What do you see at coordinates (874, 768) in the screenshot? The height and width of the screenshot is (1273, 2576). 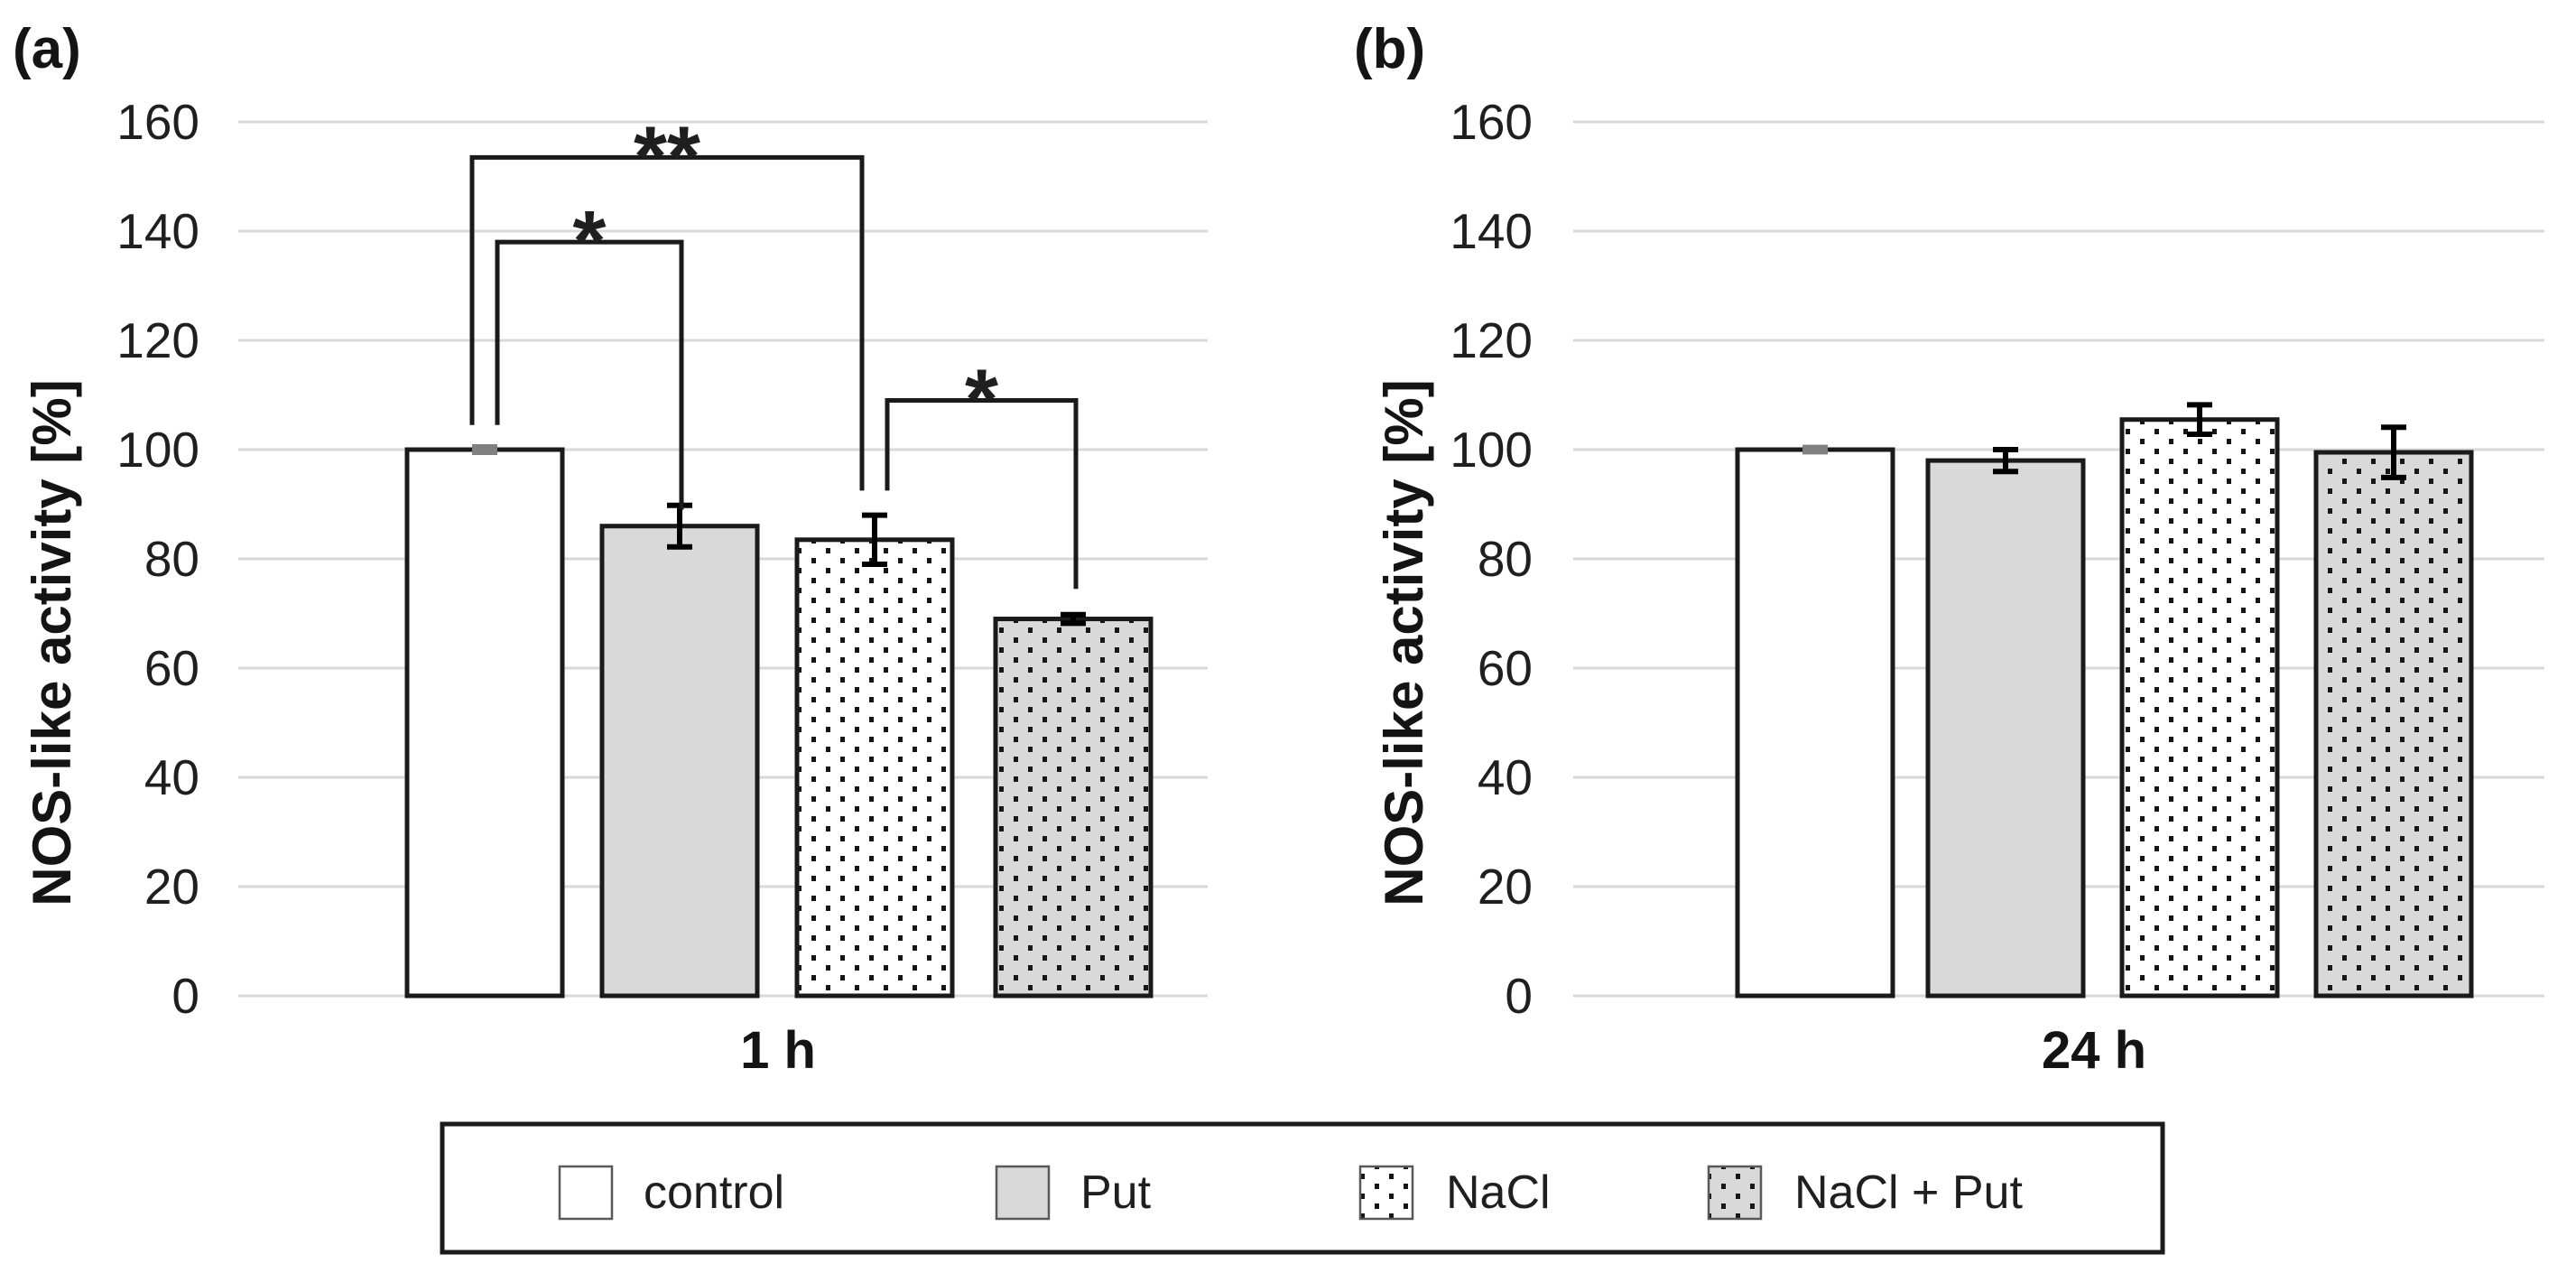 I see `bar-a-nacl` at bounding box center [874, 768].